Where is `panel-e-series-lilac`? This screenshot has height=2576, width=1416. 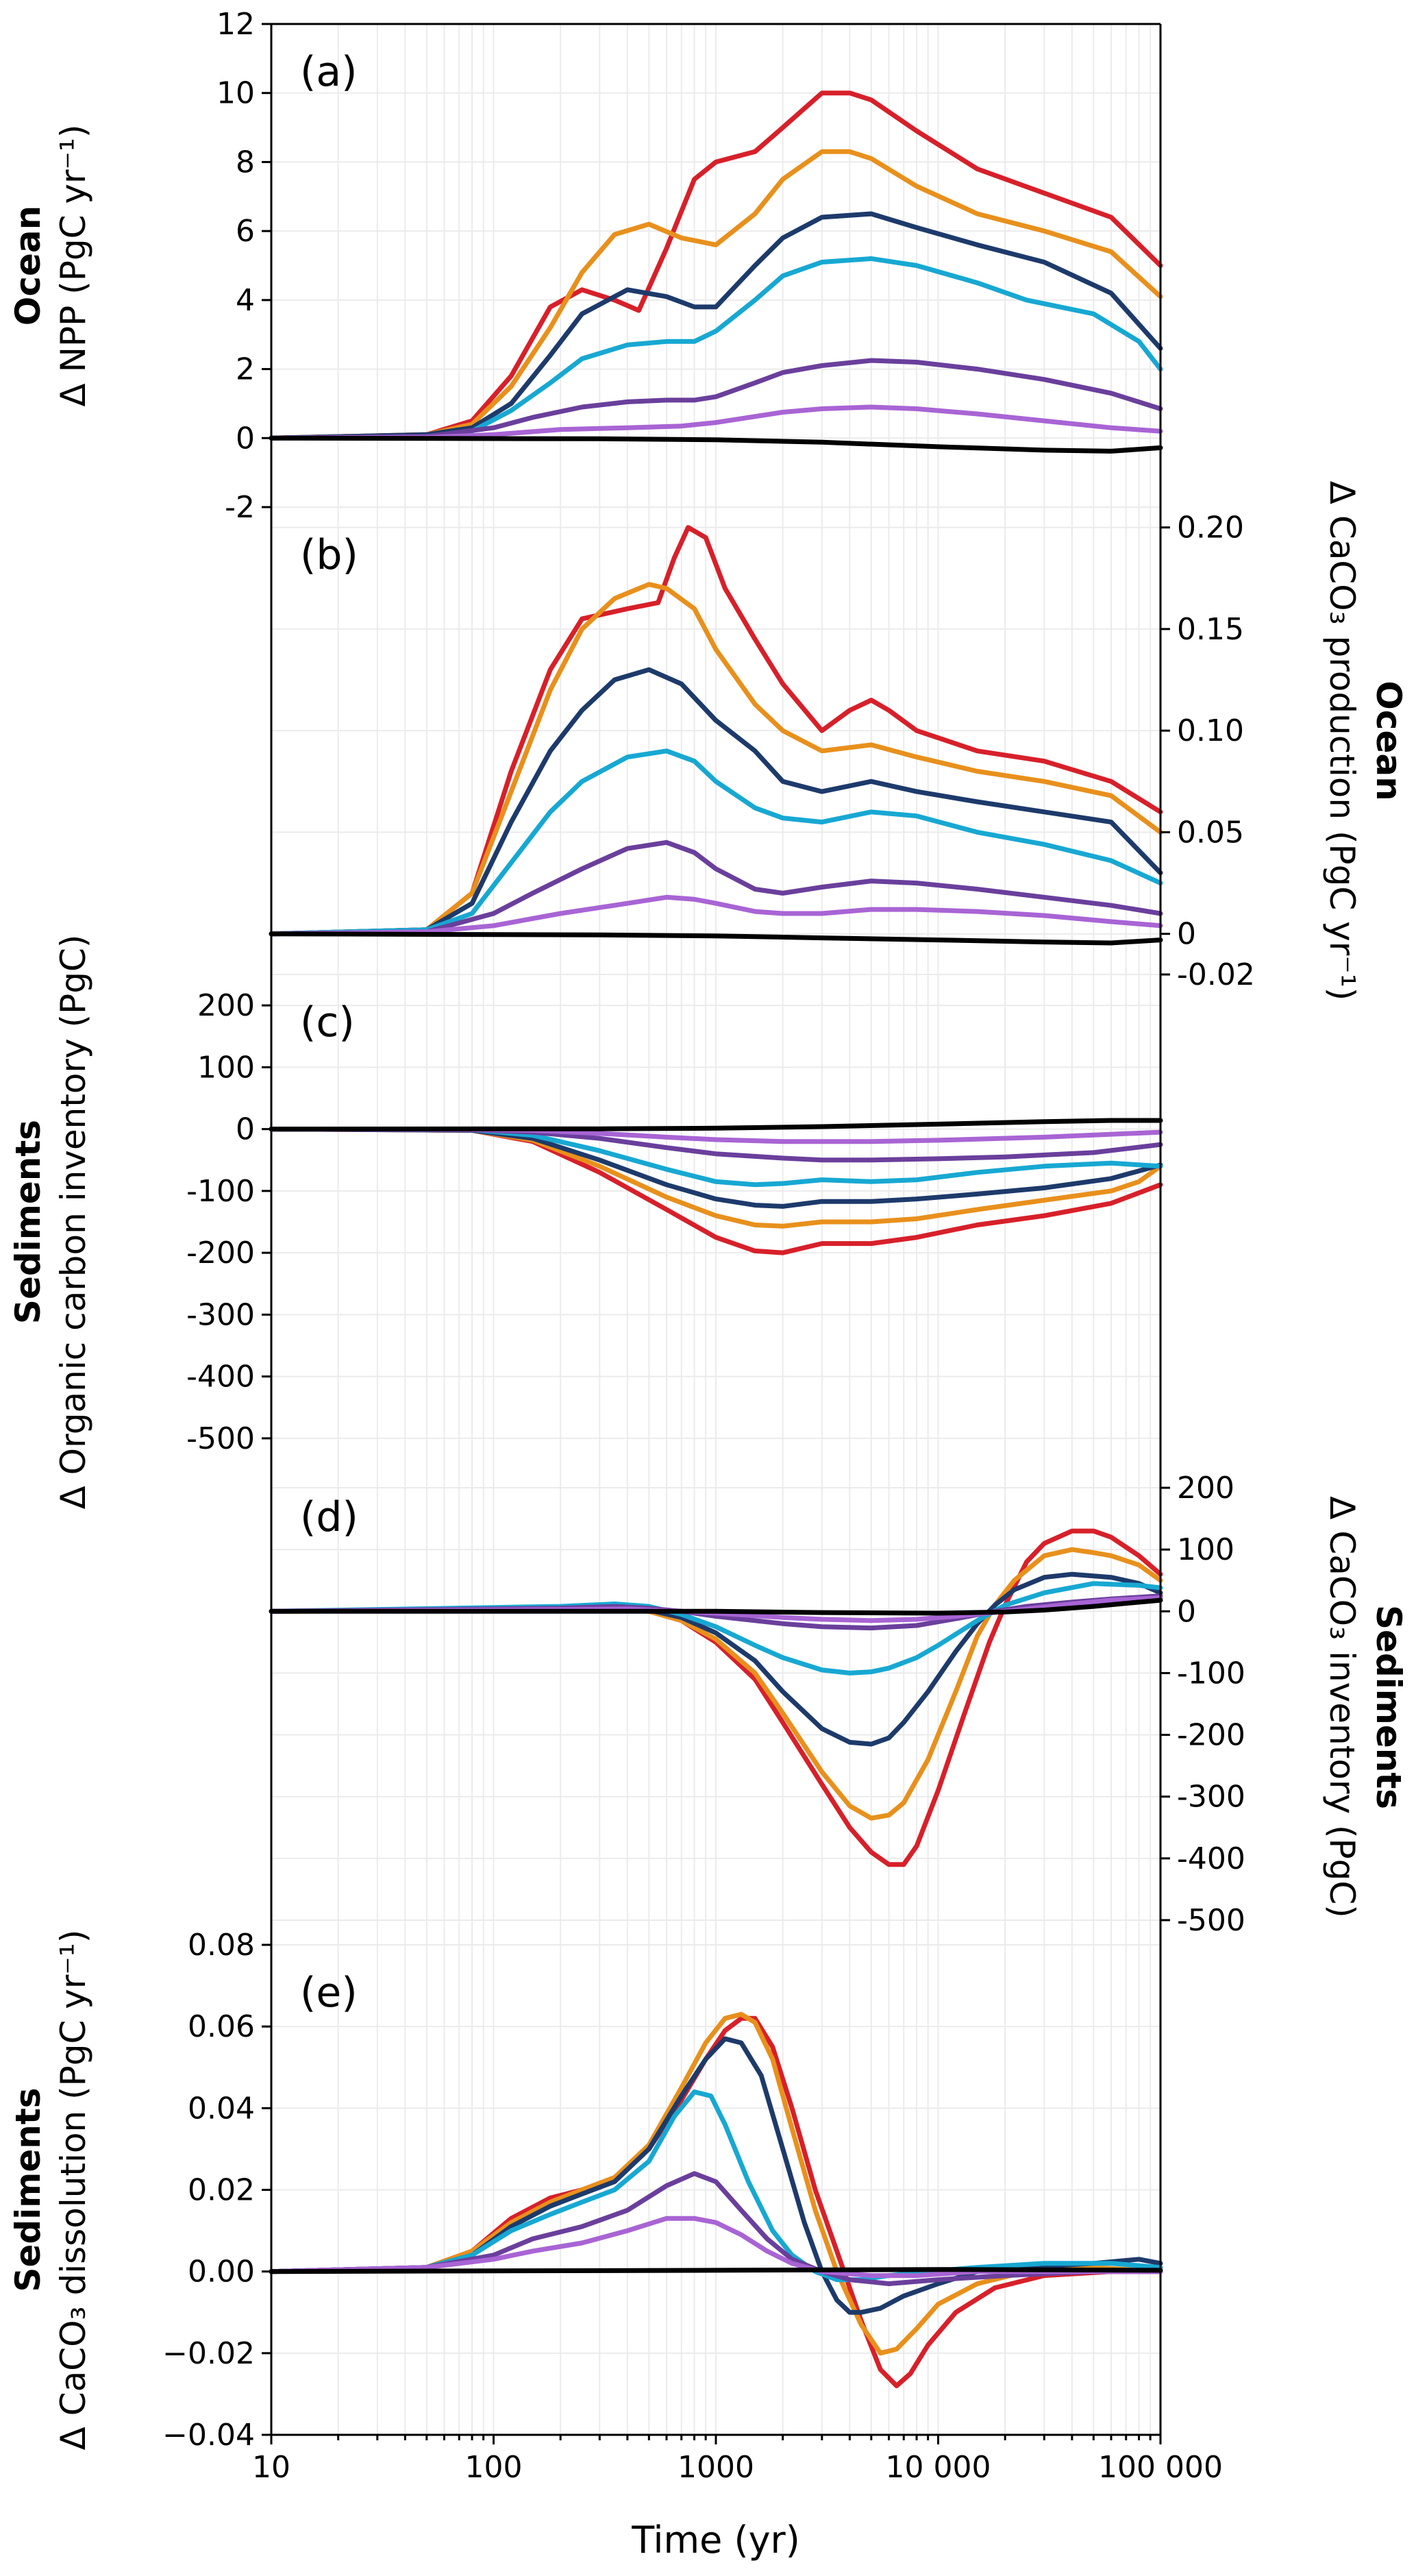 panel-e-series-lilac is located at coordinates (716, 2248).